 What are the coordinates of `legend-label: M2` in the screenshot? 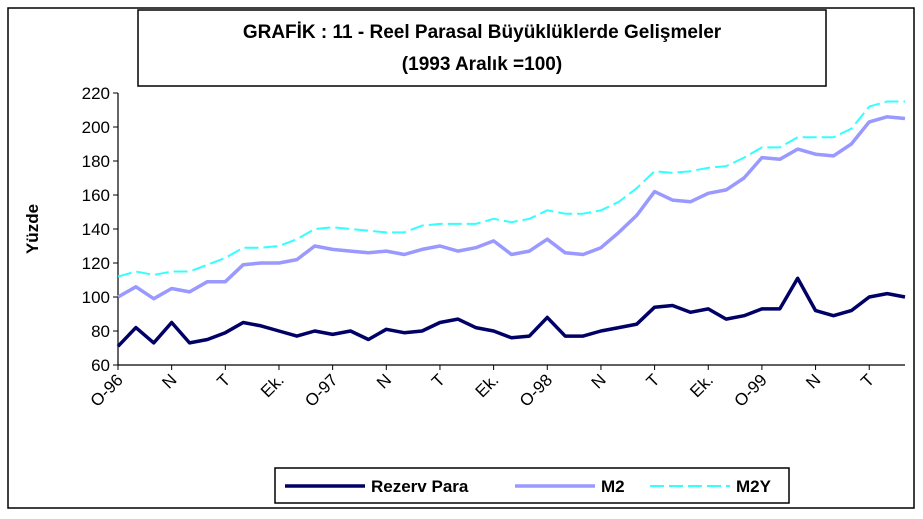 It's located at (613, 486).